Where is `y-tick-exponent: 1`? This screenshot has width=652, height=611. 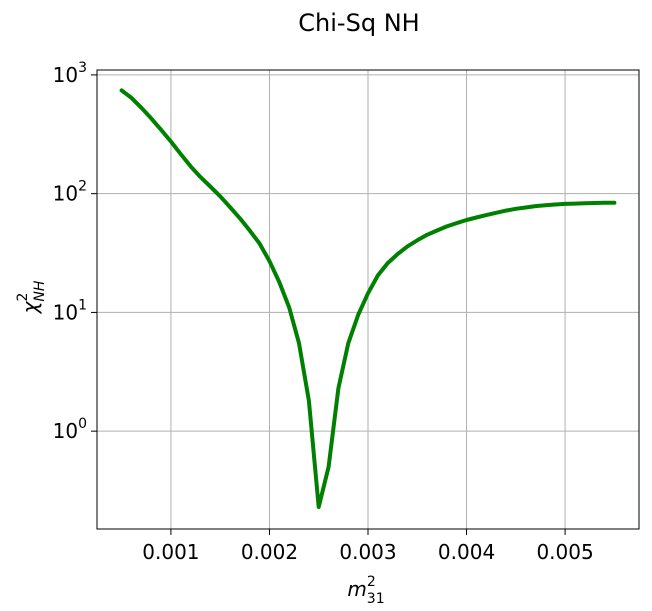
y-tick-exponent: 1 is located at coordinates (82, 305).